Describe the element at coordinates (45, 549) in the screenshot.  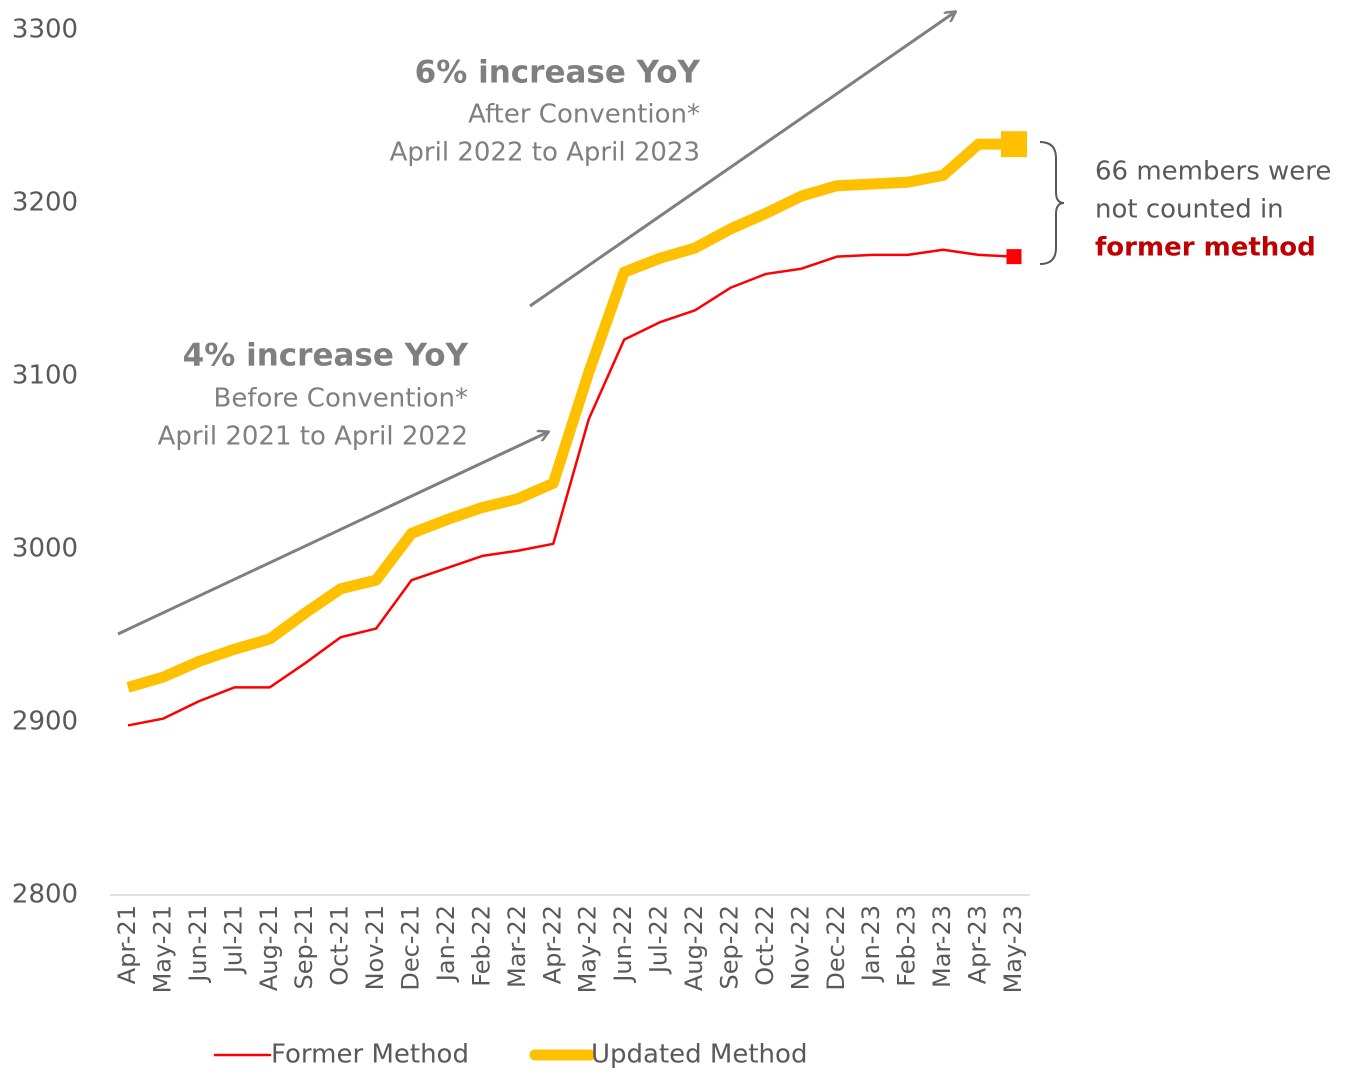
I see `y-tick-label: 3000` at that location.